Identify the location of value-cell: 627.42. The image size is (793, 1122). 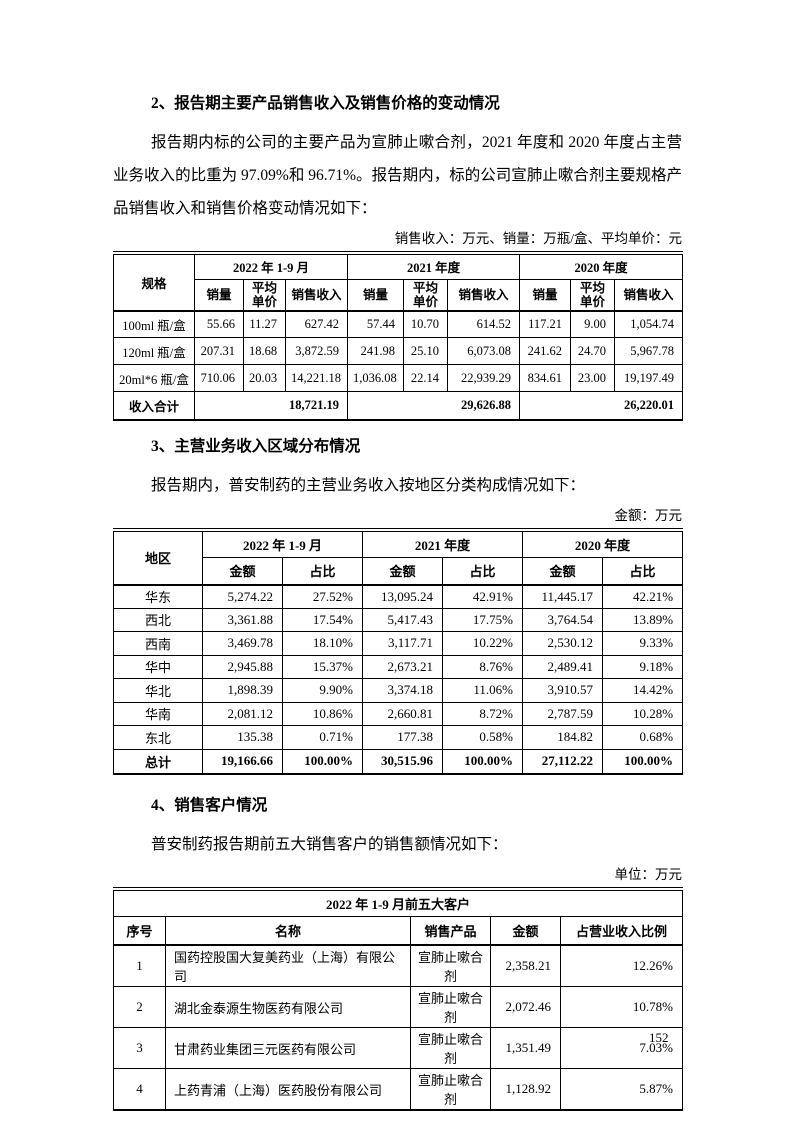
(316, 324).